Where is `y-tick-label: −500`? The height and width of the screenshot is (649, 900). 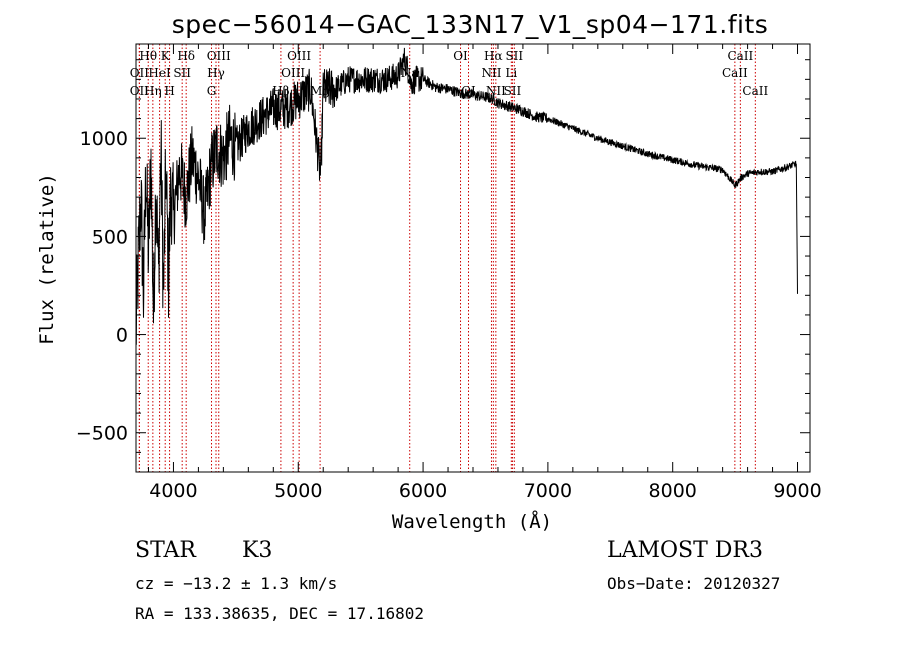 y-tick-label: −500 is located at coordinates (102, 434).